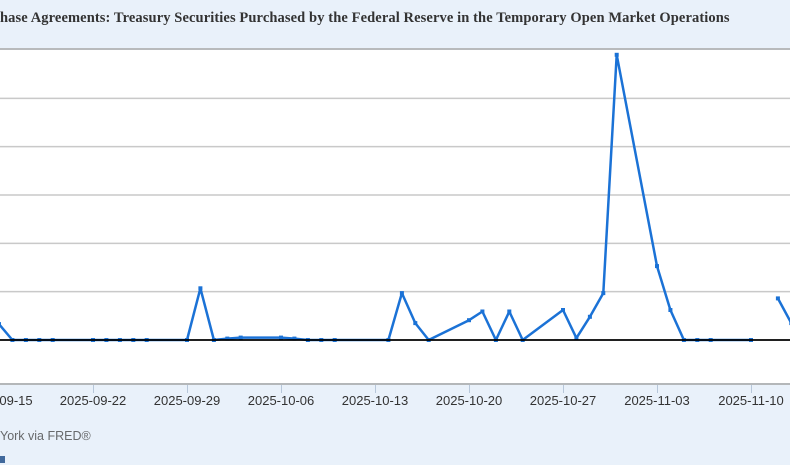 The width and height of the screenshot is (790, 465). I want to click on x-tick-label: 2025-10-27, so click(563, 400).